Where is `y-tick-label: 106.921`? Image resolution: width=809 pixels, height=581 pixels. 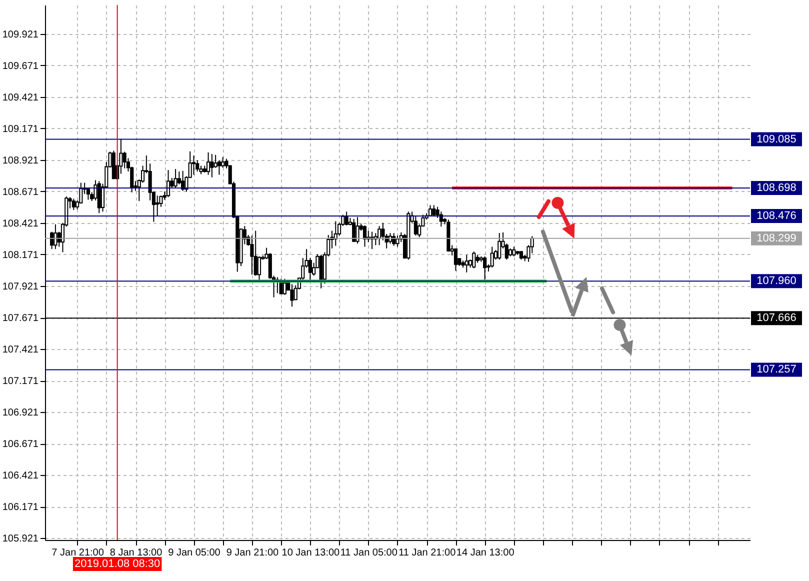 y-tick-label: 106.921 is located at coordinates (20, 413).